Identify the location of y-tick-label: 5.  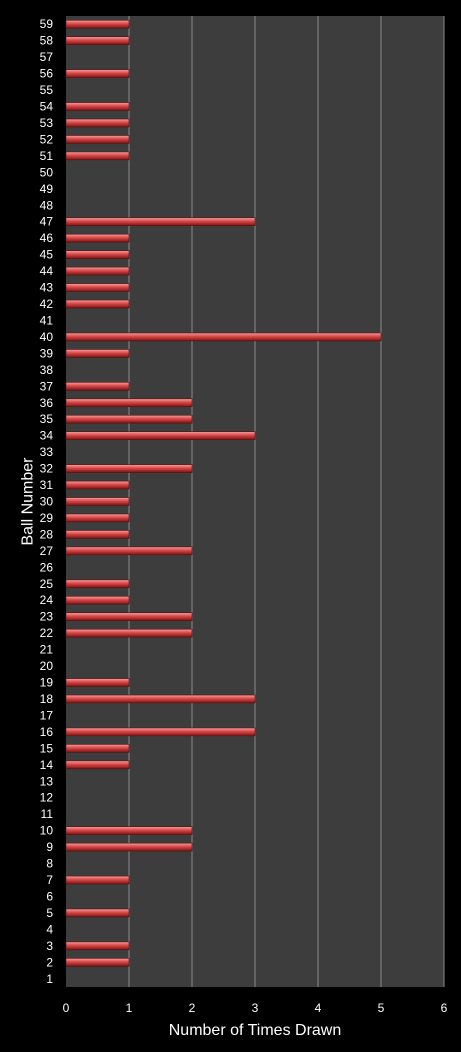
(49, 913).